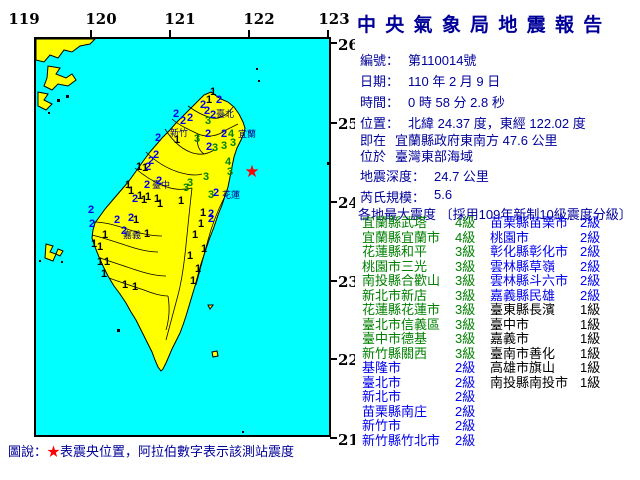 This screenshot has width=640, height=480. Describe the element at coordinates (497, 123) in the screenshot. I see `field-value: 北緯 24.37 度，東經 122.02 度` at that location.